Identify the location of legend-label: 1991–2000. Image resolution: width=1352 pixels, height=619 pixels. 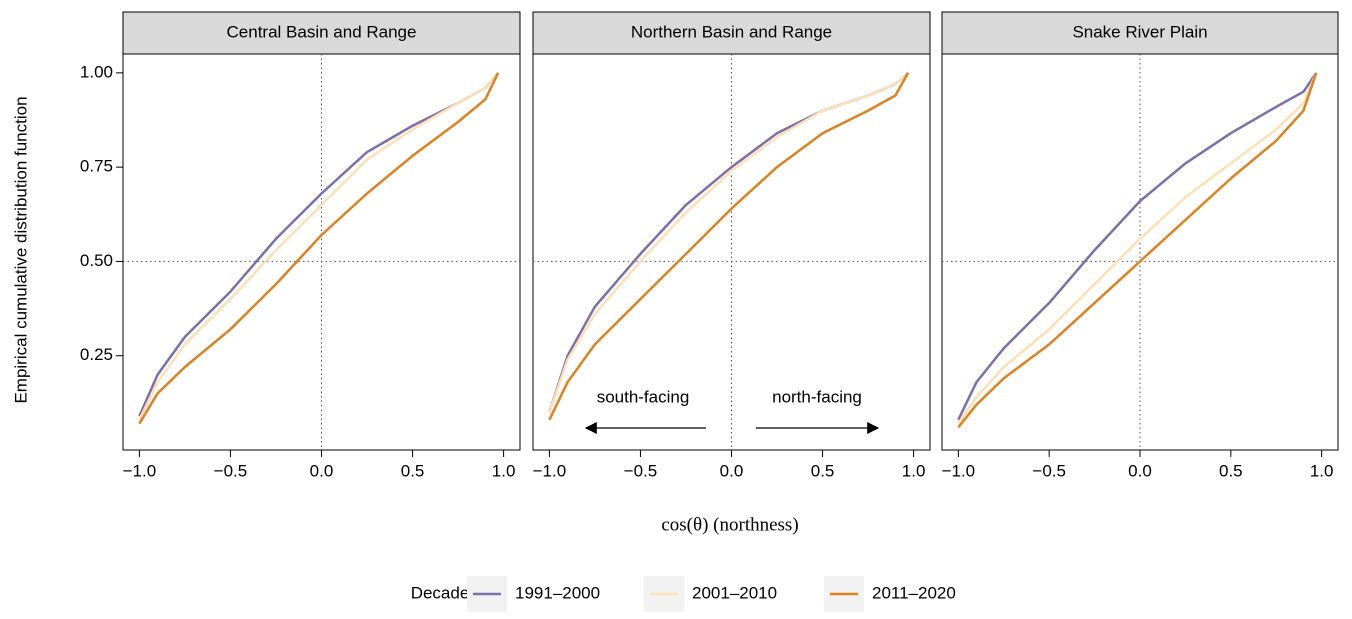
(557, 592).